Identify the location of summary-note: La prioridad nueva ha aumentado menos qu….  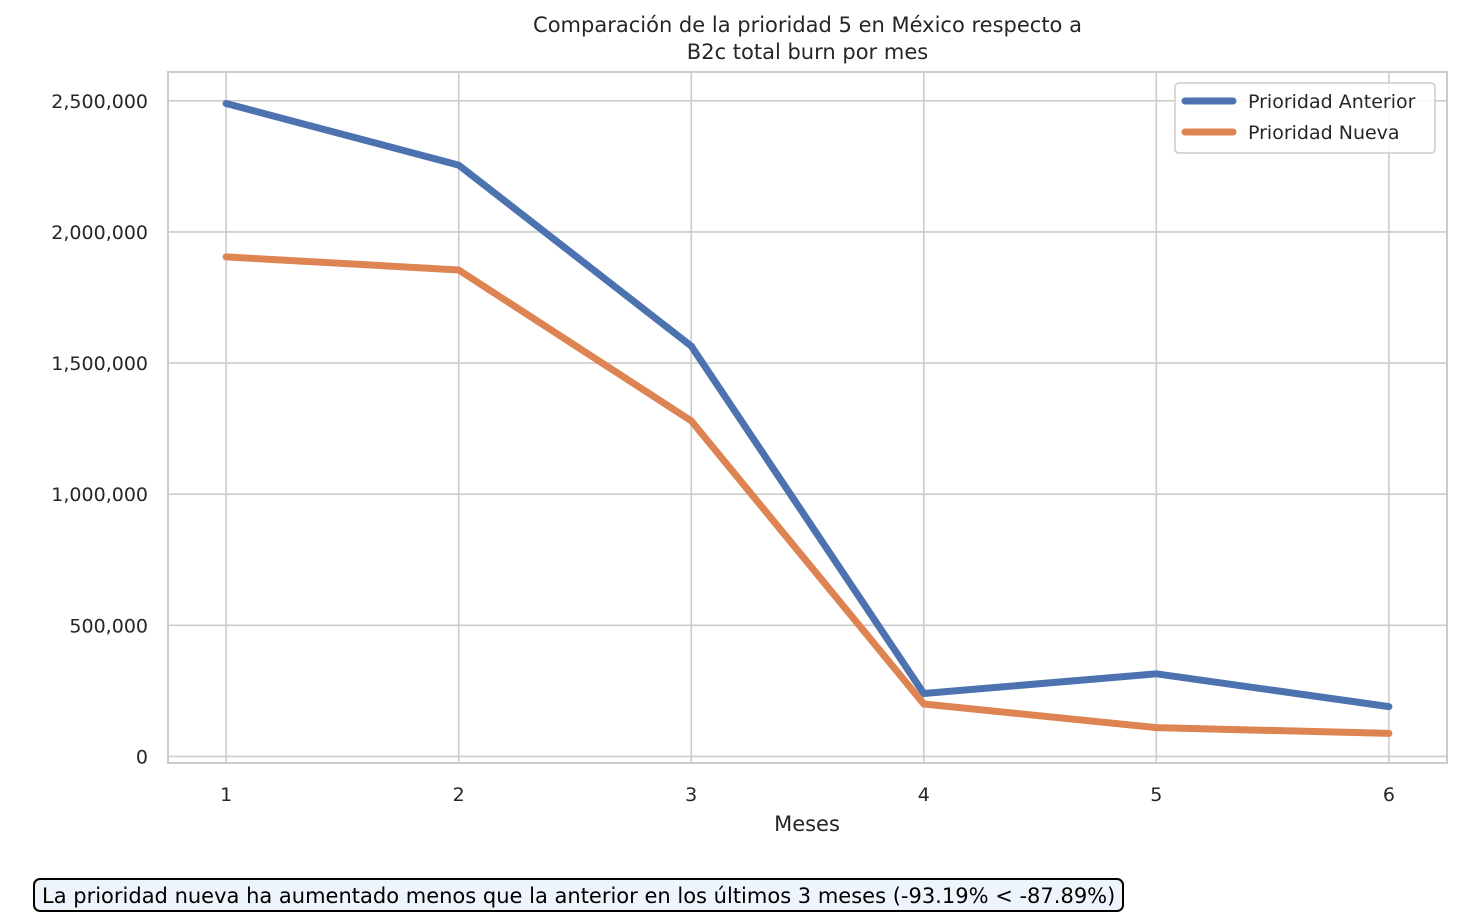
(579, 895).